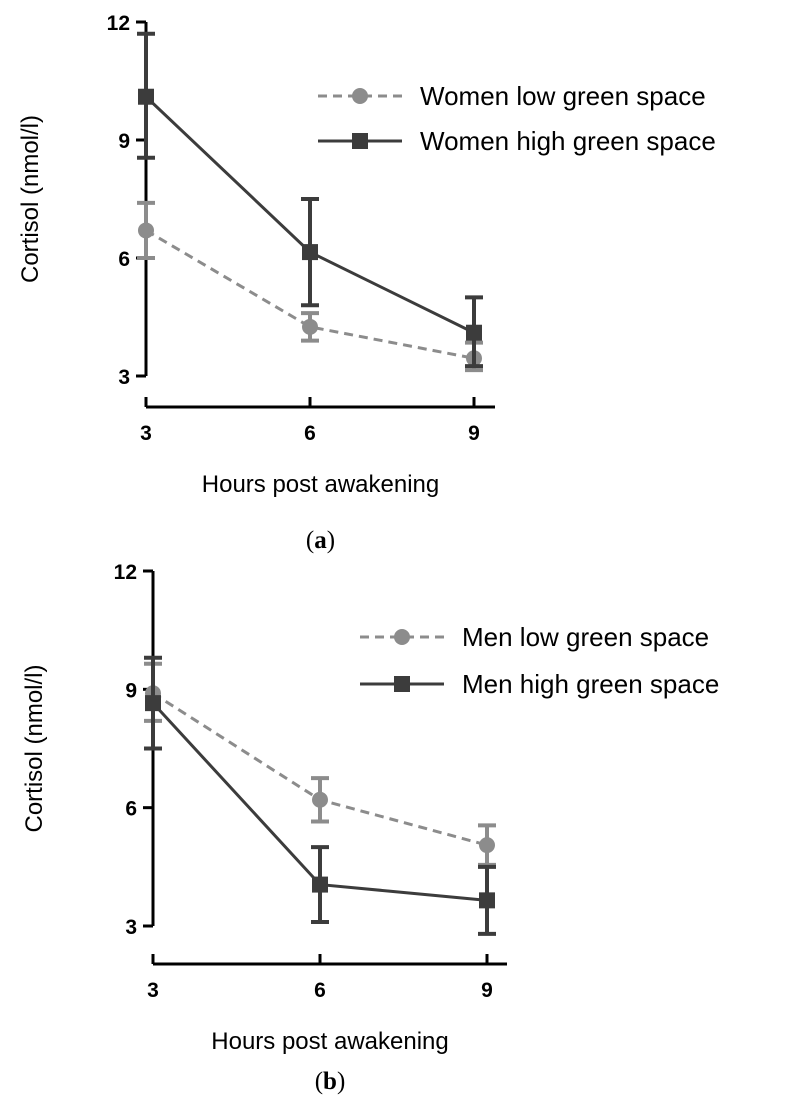 The height and width of the screenshot is (1109, 791). I want to click on legend-entry: Women low green space, so click(512, 96).